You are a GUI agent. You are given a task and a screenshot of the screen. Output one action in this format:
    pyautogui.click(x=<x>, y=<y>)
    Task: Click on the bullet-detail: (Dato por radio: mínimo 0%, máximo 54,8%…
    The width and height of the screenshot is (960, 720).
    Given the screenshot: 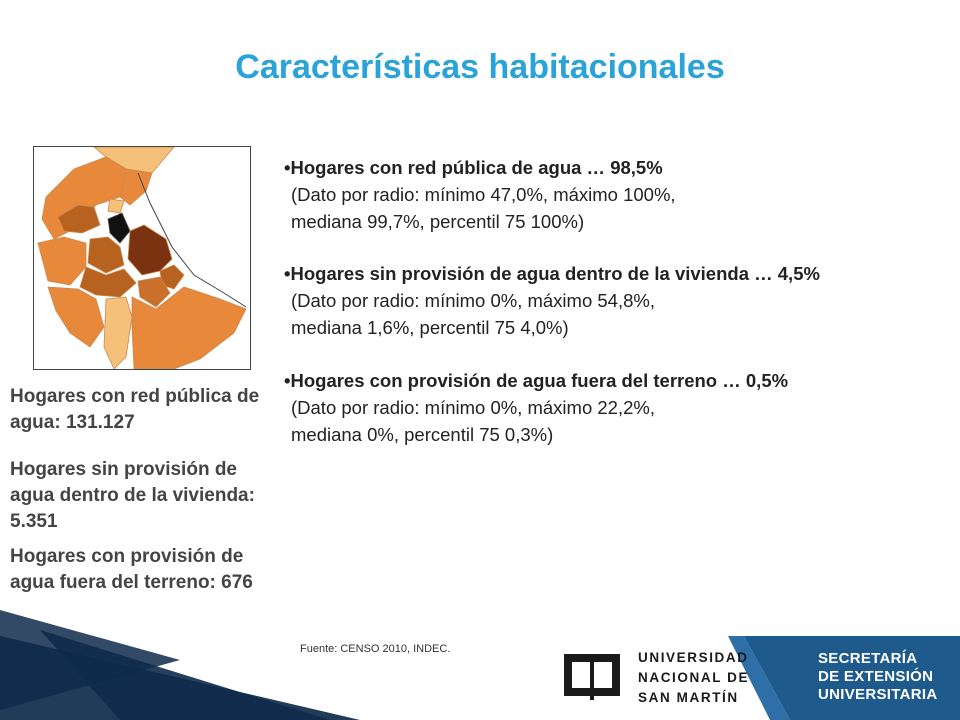 What is the action you would take?
    pyautogui.click(x=473, y=314)
    